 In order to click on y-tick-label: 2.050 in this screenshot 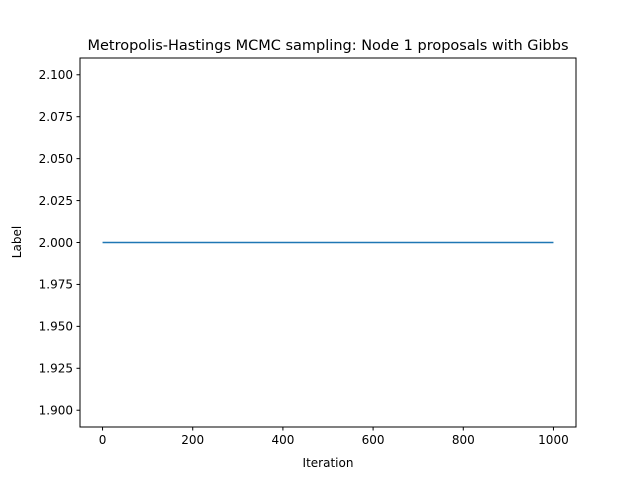, I will do `click(56, 159)`.